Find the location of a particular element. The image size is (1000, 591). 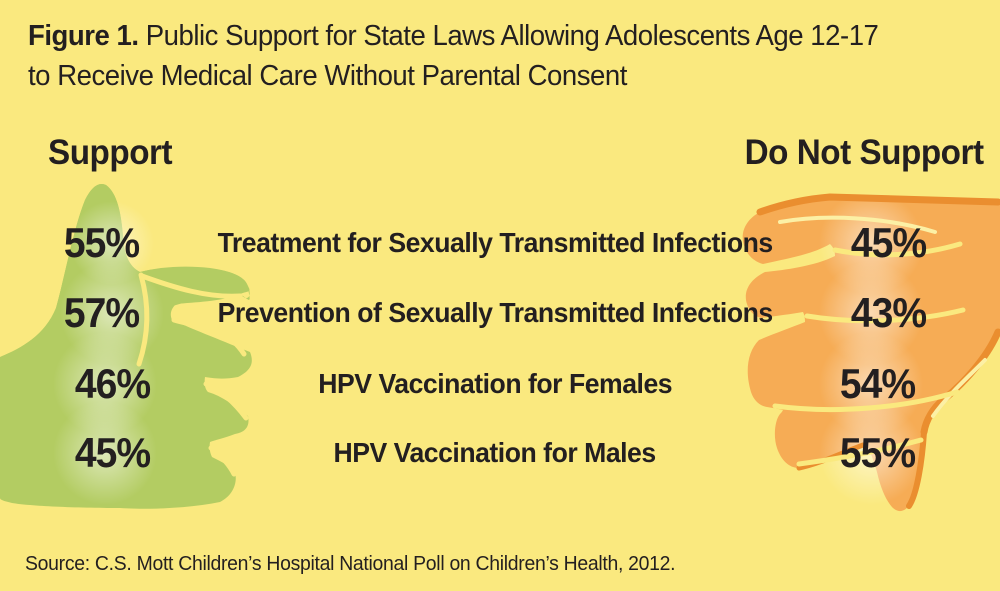

row-label: HPV Vaccination for Males is located at coordinates (495, 452).